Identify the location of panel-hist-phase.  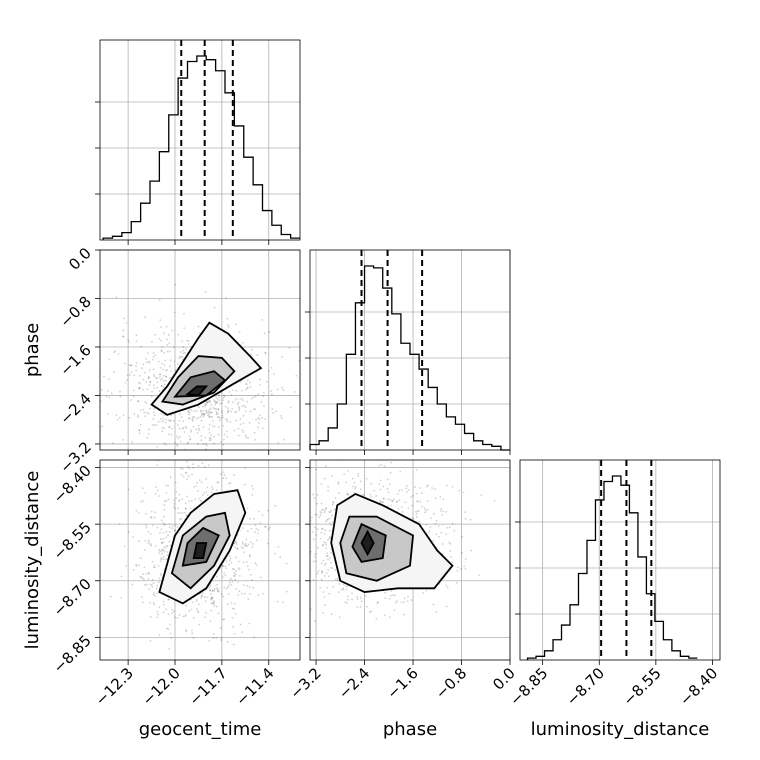
(408, 352).